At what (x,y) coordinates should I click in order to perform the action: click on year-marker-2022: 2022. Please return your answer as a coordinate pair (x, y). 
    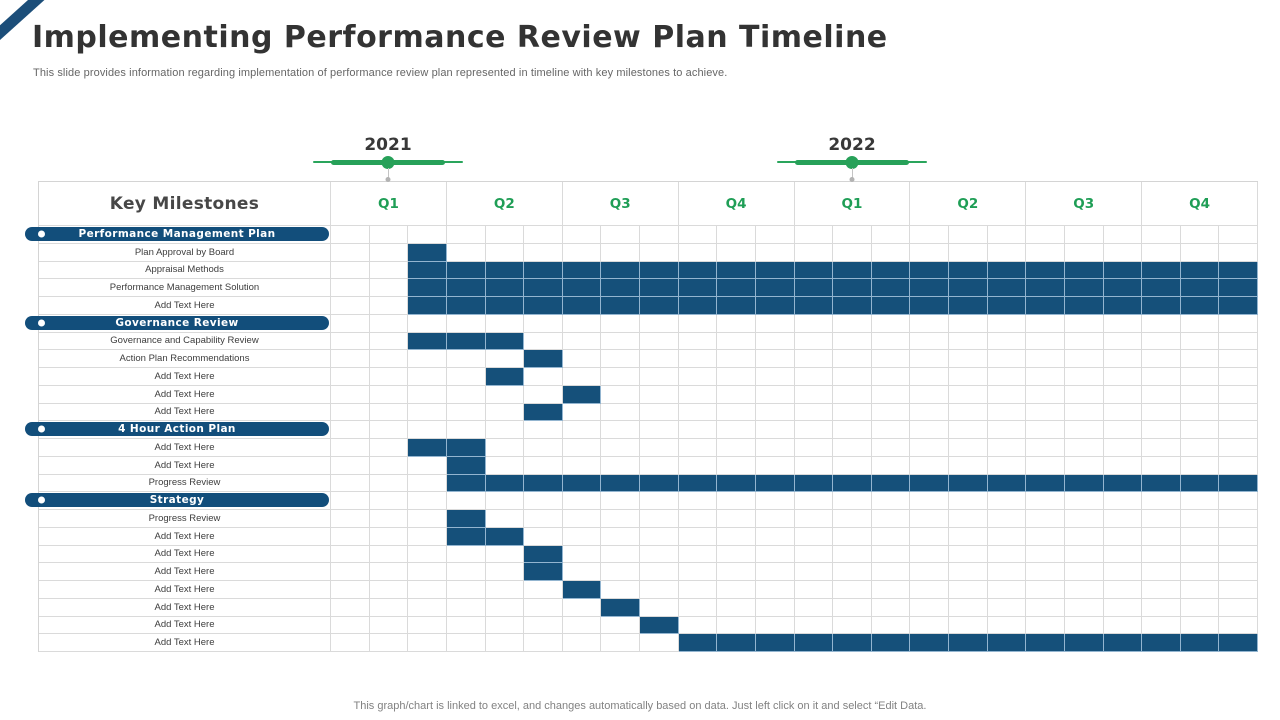
    Looking at the image, I should click on (852, 158).